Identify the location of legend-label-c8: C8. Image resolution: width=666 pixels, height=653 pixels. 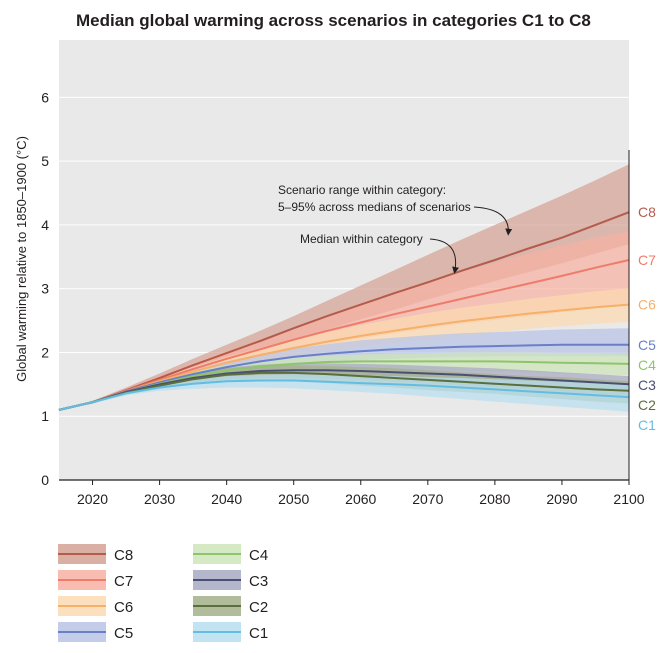
(123, 555).